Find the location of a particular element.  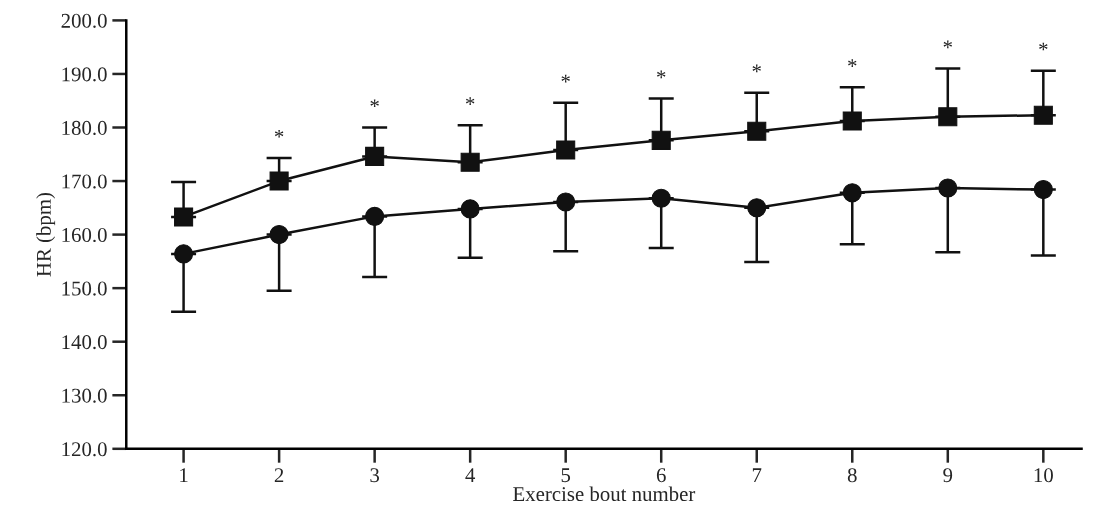

y-tick-label: 190.0 is located at coordinates (84, 74).